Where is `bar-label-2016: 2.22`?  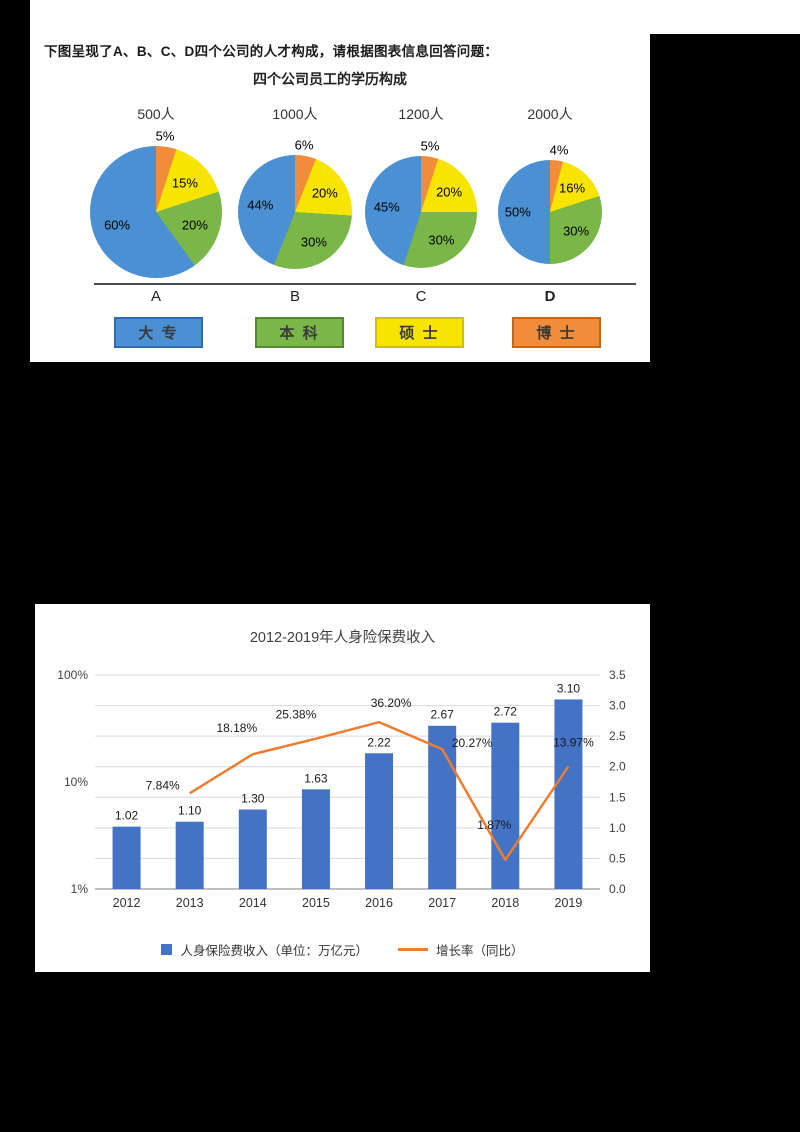 bar-label-2016: 2.22 is located at coordinates (379, 742).